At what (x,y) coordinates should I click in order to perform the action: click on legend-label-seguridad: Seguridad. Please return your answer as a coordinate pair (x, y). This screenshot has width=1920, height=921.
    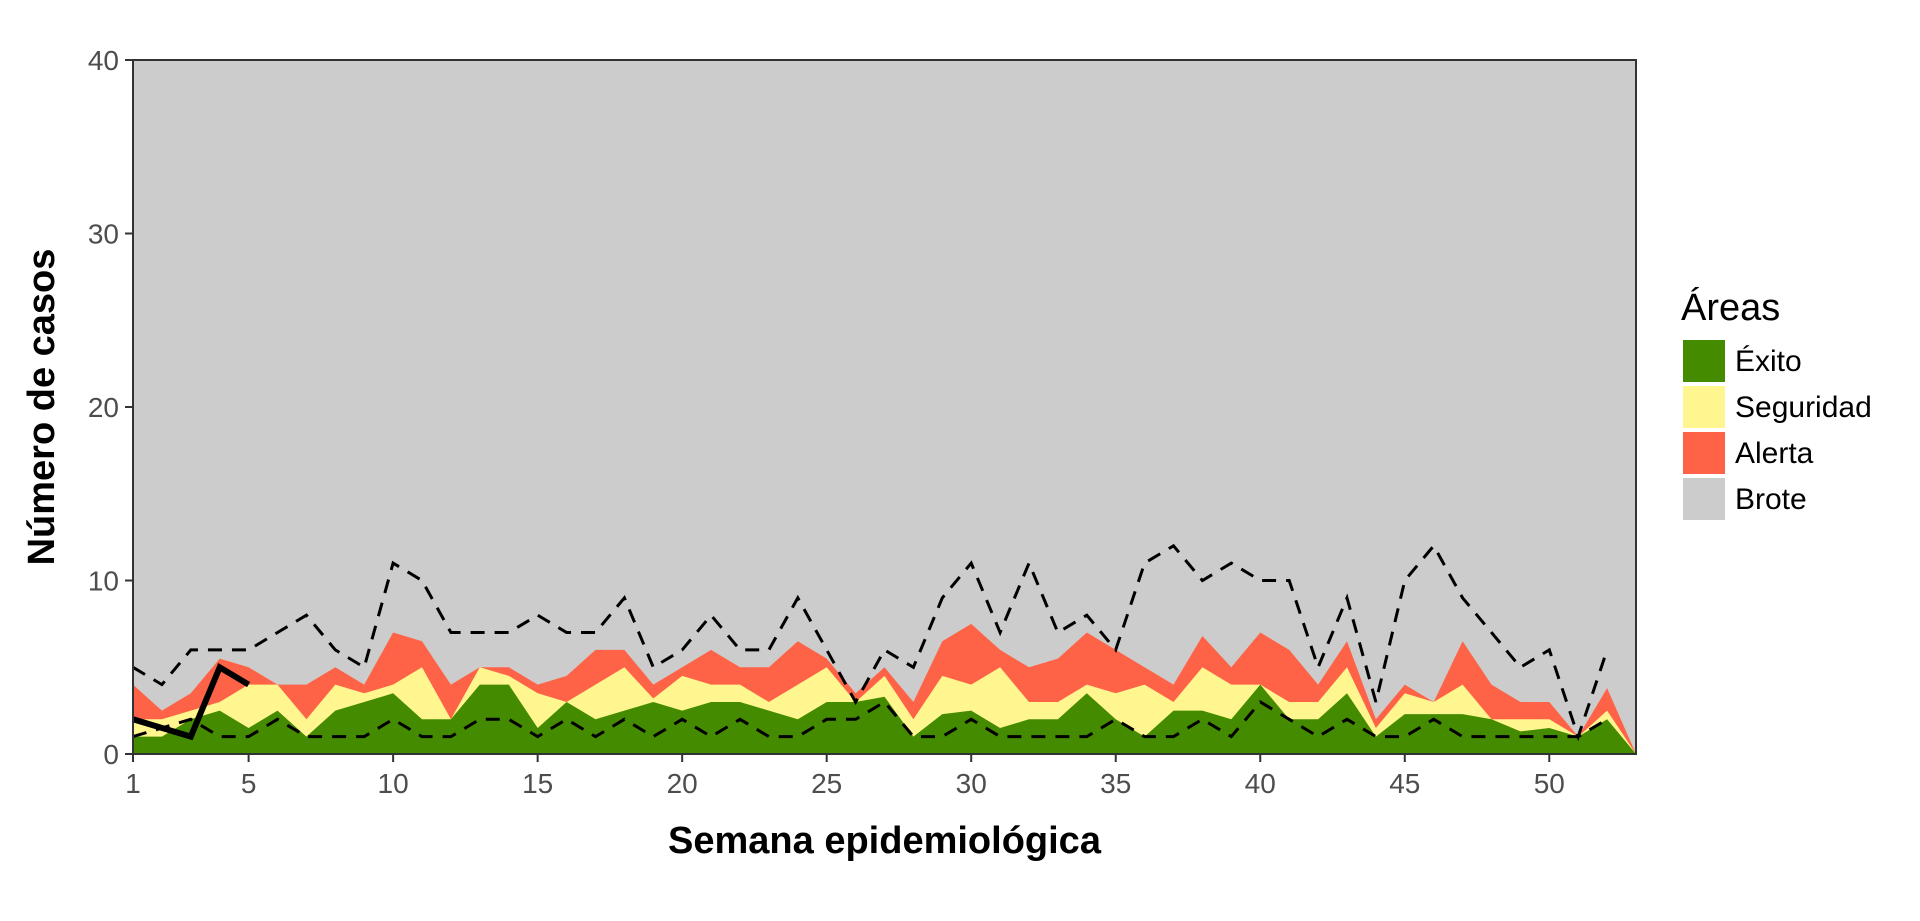
    Looking at the image, I should click on (1803, 407).